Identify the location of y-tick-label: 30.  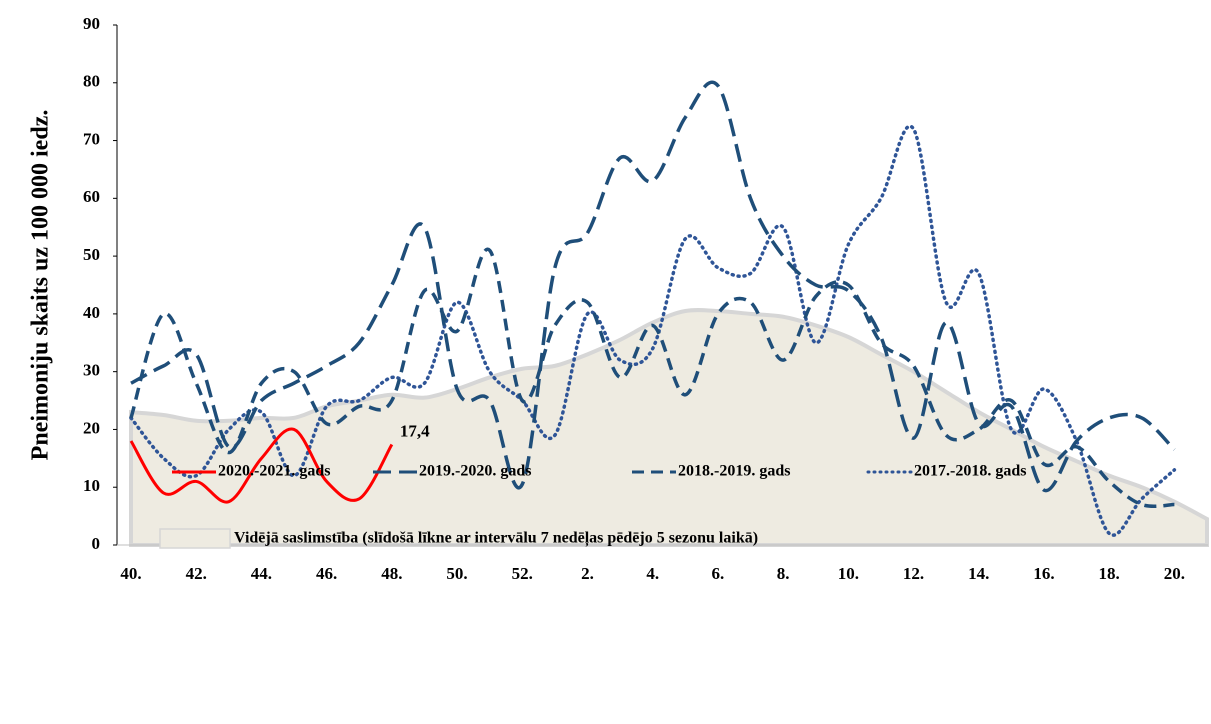
(91, 370).